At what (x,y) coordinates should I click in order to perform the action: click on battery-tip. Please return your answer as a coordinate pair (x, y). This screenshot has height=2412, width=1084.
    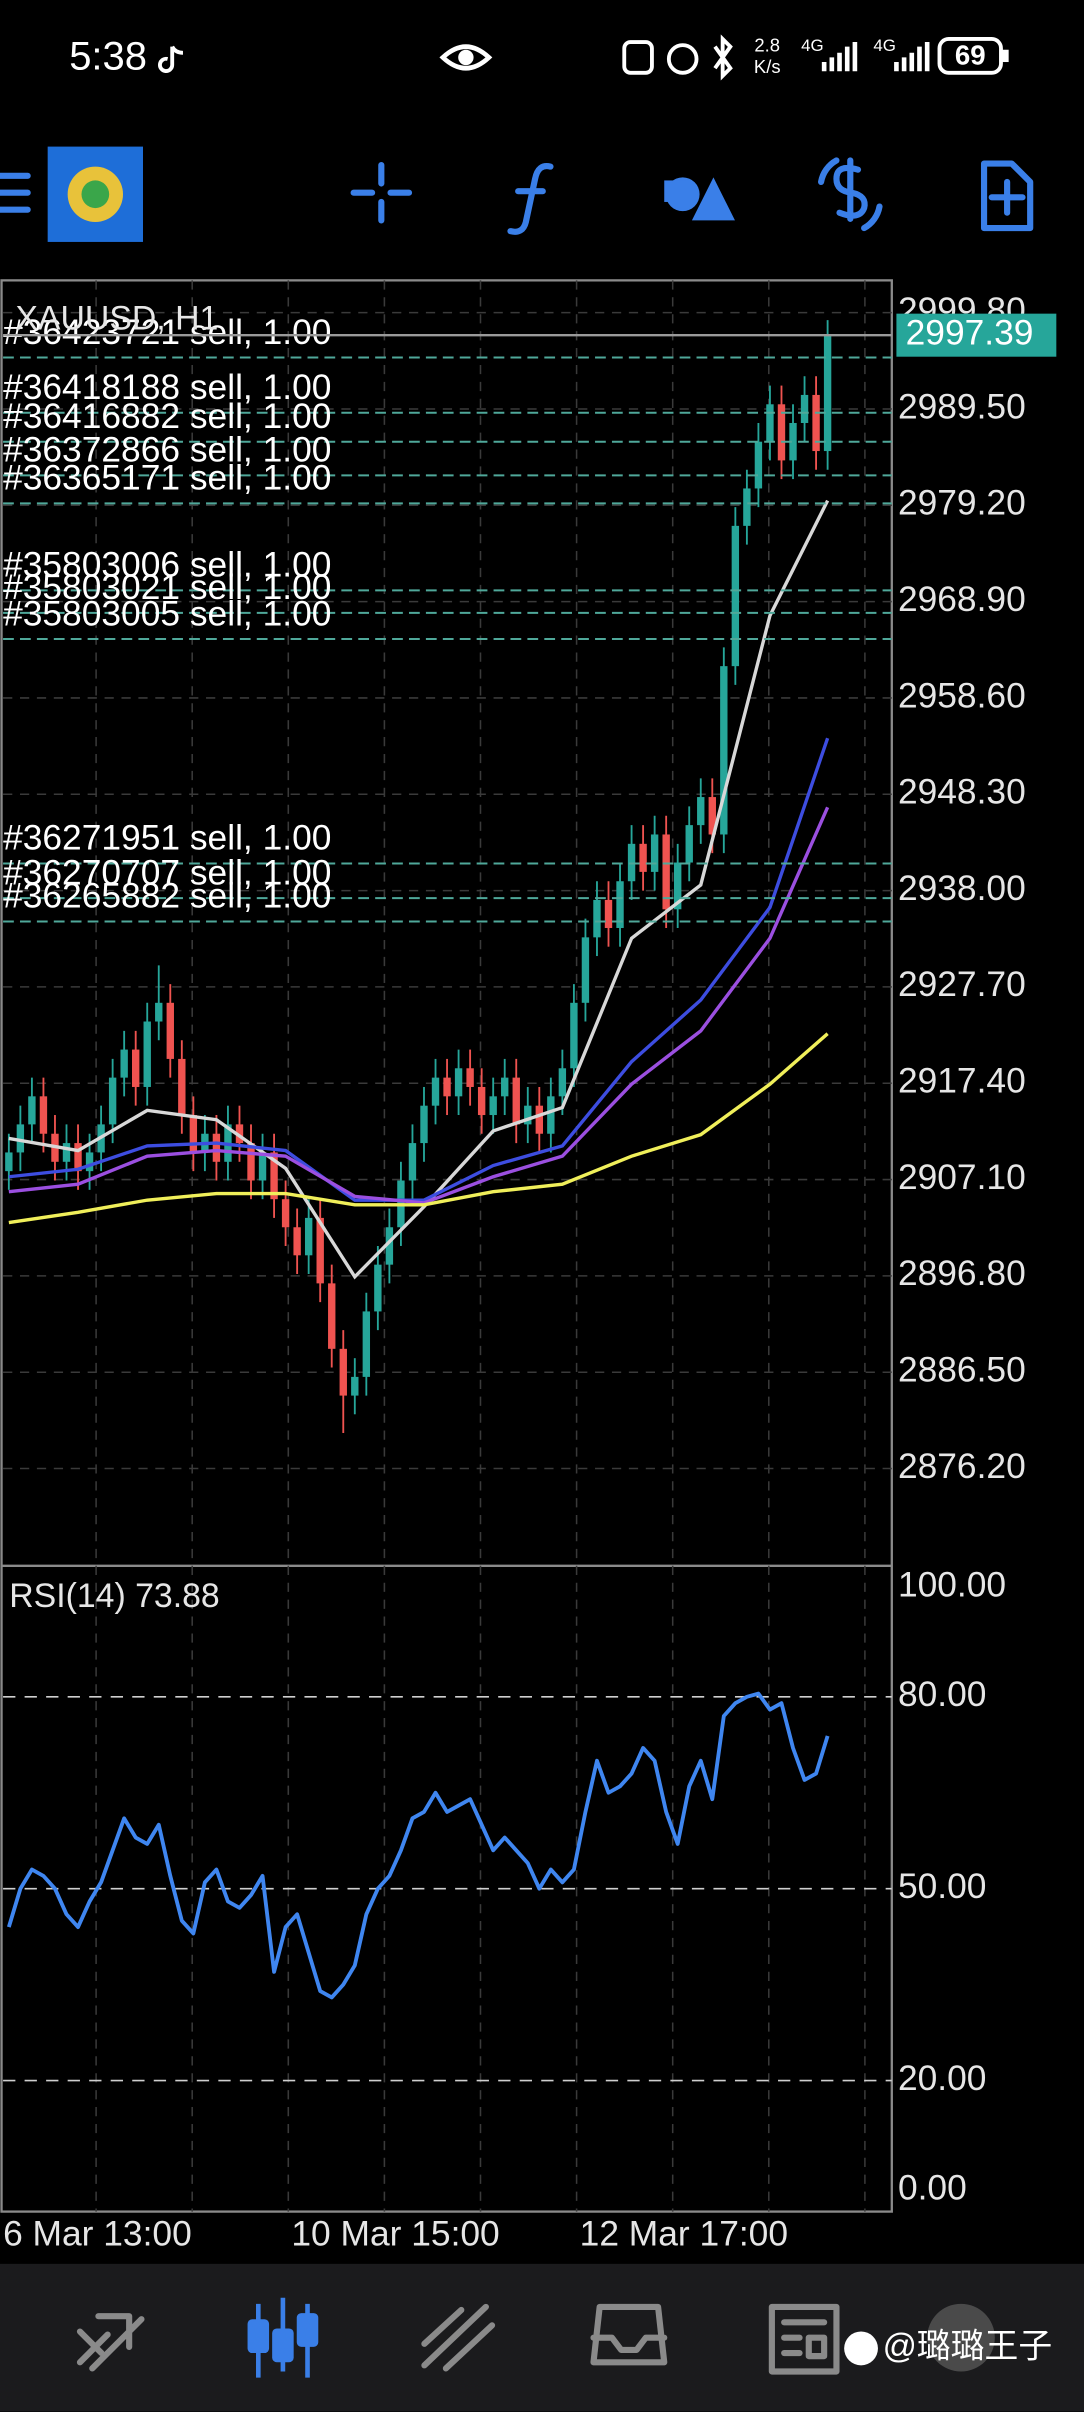
    Looking at the image, I should click on (1005, 56).